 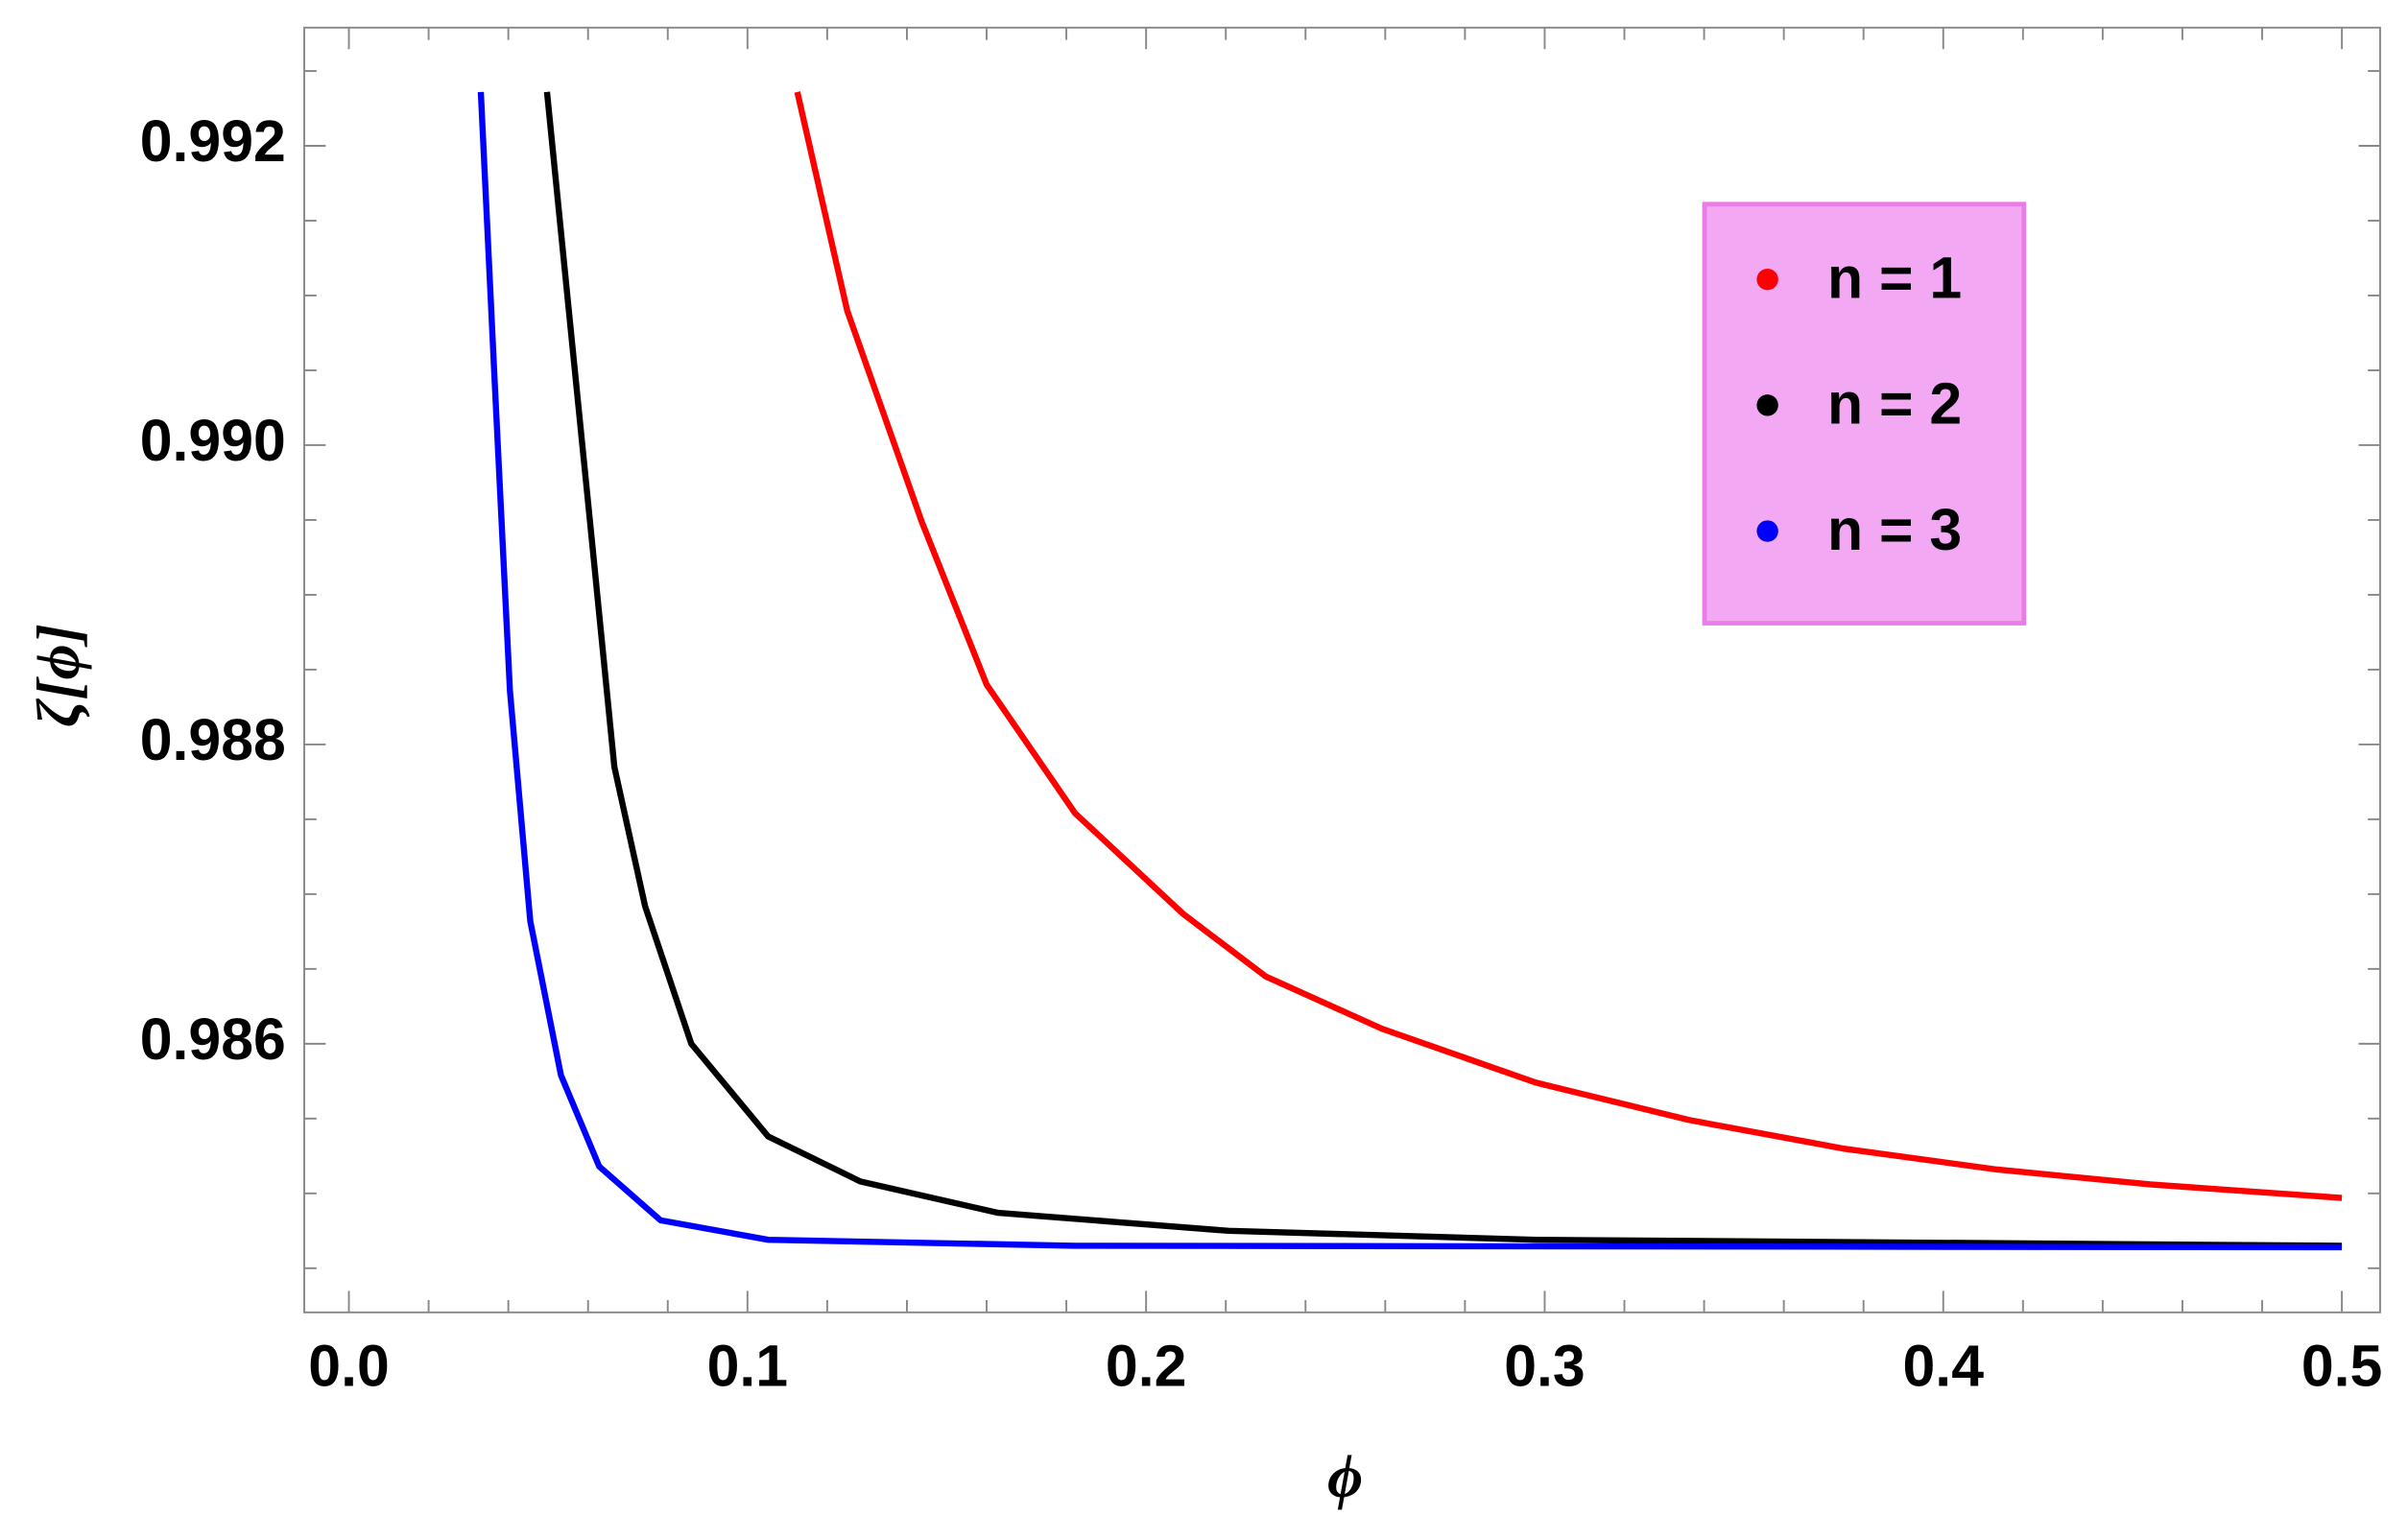 I want to click on legend-text: n = 2, so click(x=1894, y=404).